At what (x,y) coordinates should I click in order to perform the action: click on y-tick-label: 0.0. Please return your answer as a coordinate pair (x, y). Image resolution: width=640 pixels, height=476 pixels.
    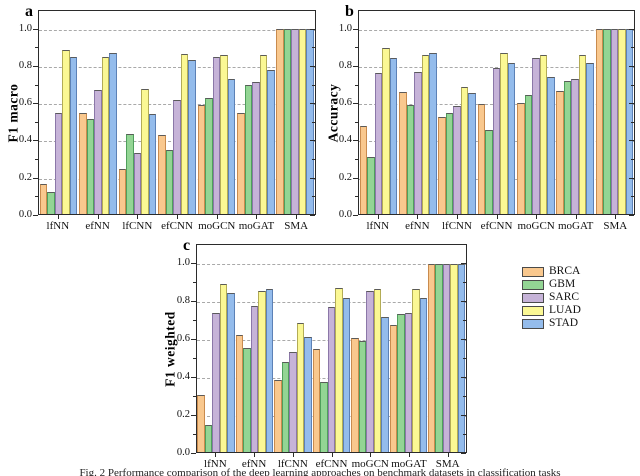
    Looking at the image, I should click on (25, 214).